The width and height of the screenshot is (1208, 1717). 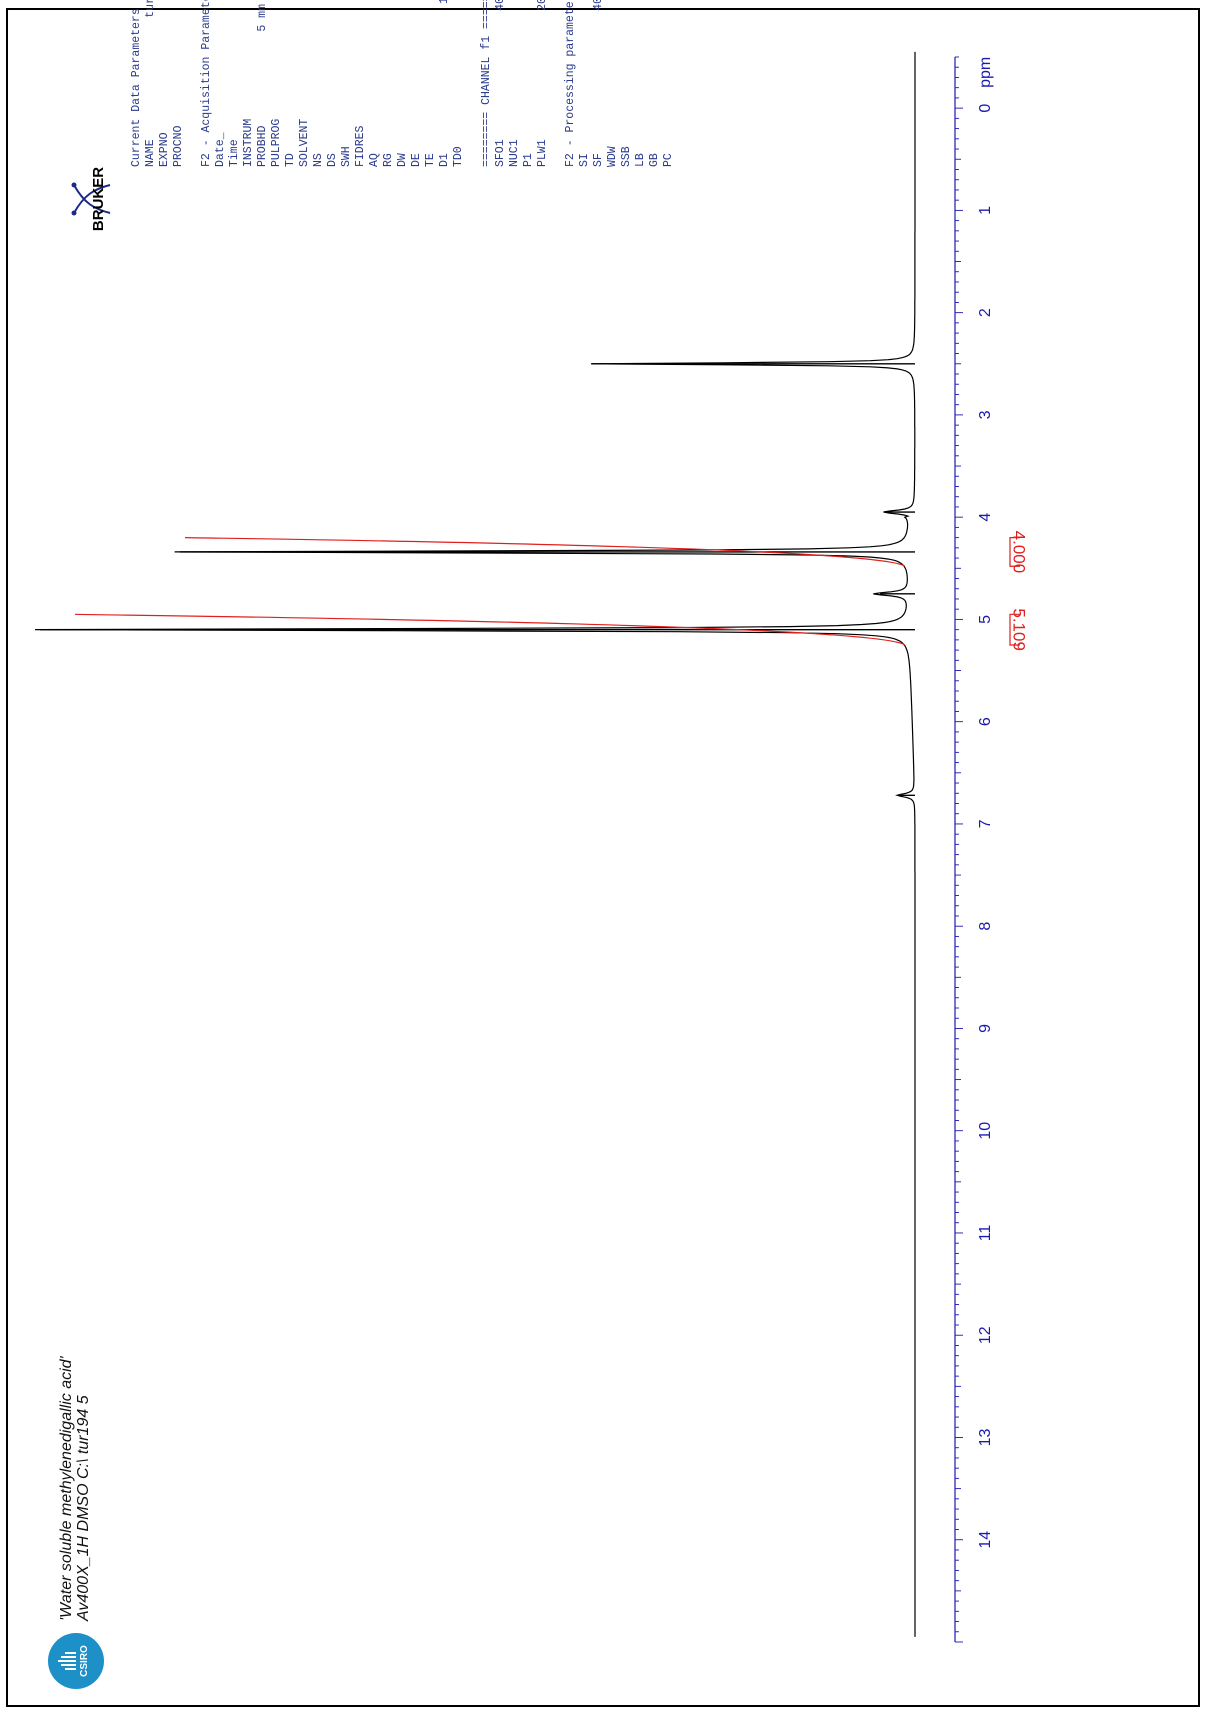 I want to click on bruker-logo-text: BRUKER, so click(x=98, y=199).